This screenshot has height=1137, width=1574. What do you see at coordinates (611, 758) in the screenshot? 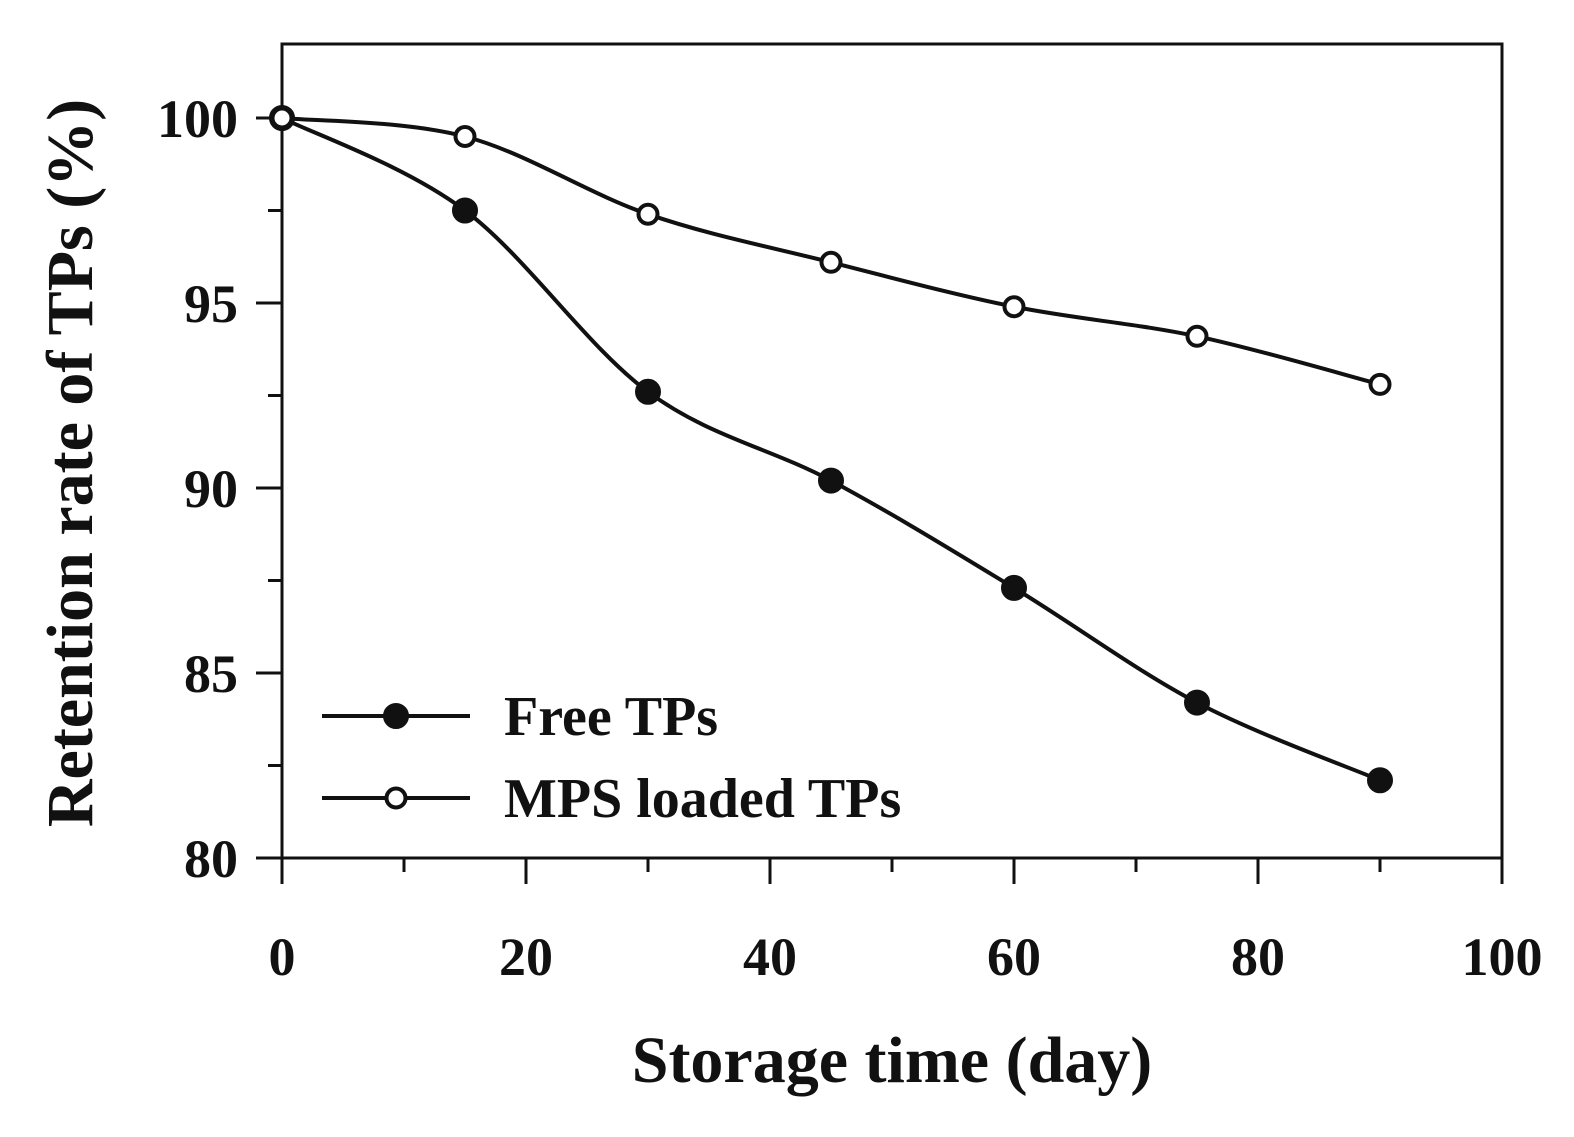
I see `legend: Free TPs MPS loaded TPs` at bounding box center [611, 758].